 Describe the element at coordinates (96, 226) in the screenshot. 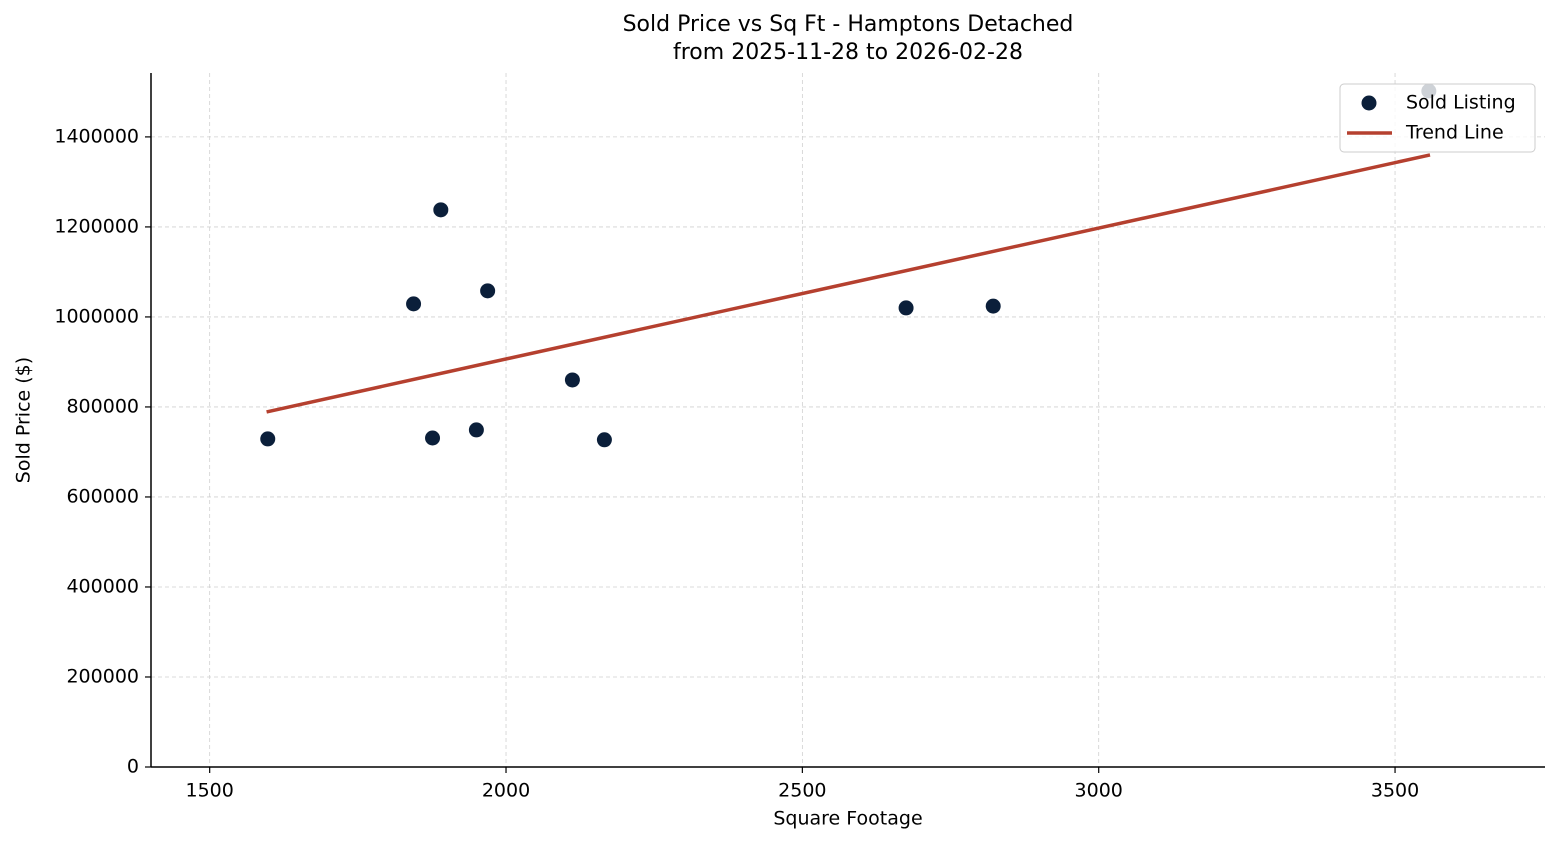

I see `y-tick-label: 1200000` at that location.